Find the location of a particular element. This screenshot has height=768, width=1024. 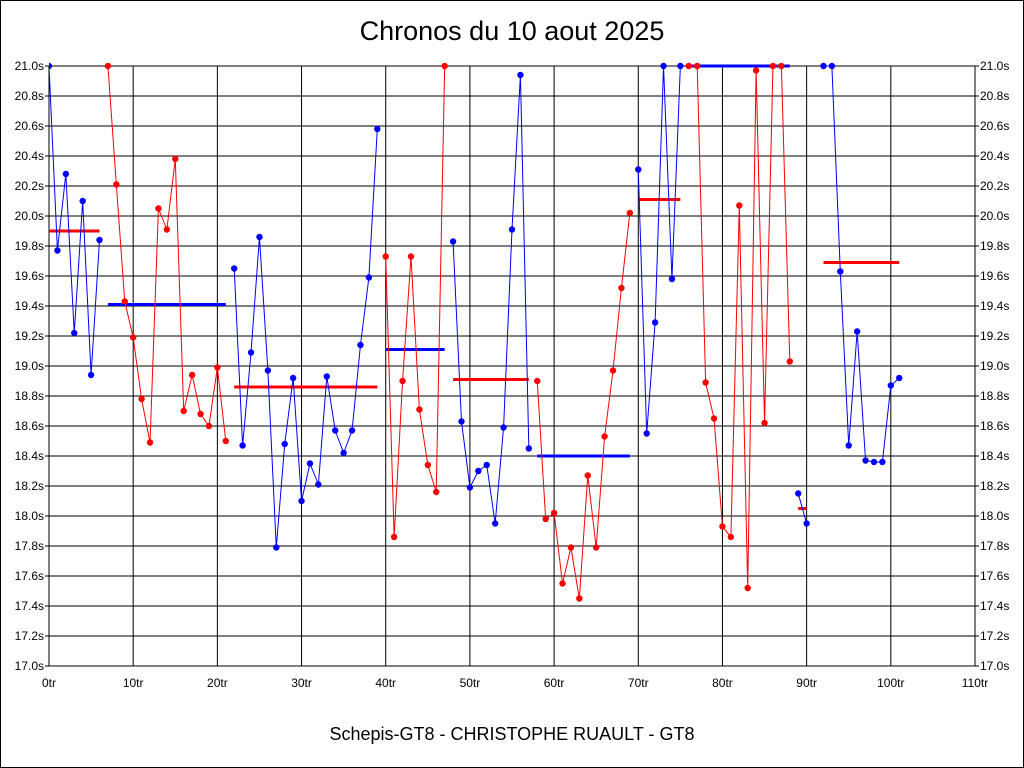

y-tick-label-right: 18.8s is located at coordinates (994, 396).